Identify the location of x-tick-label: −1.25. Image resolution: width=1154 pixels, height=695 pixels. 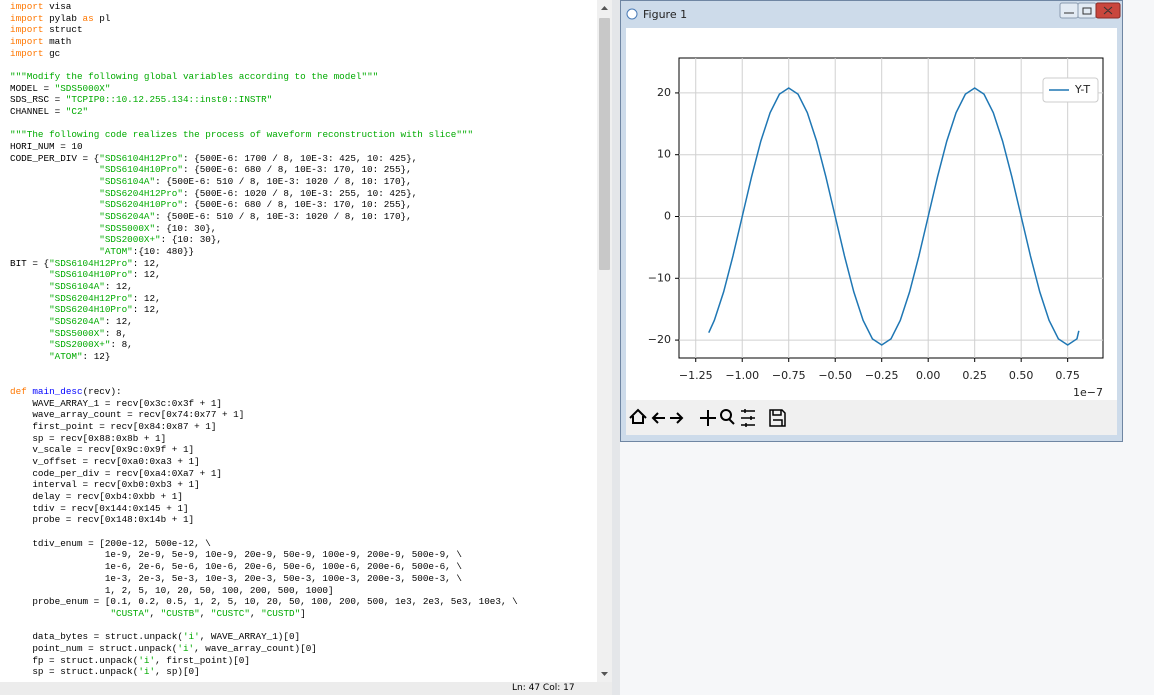
(696, 375).